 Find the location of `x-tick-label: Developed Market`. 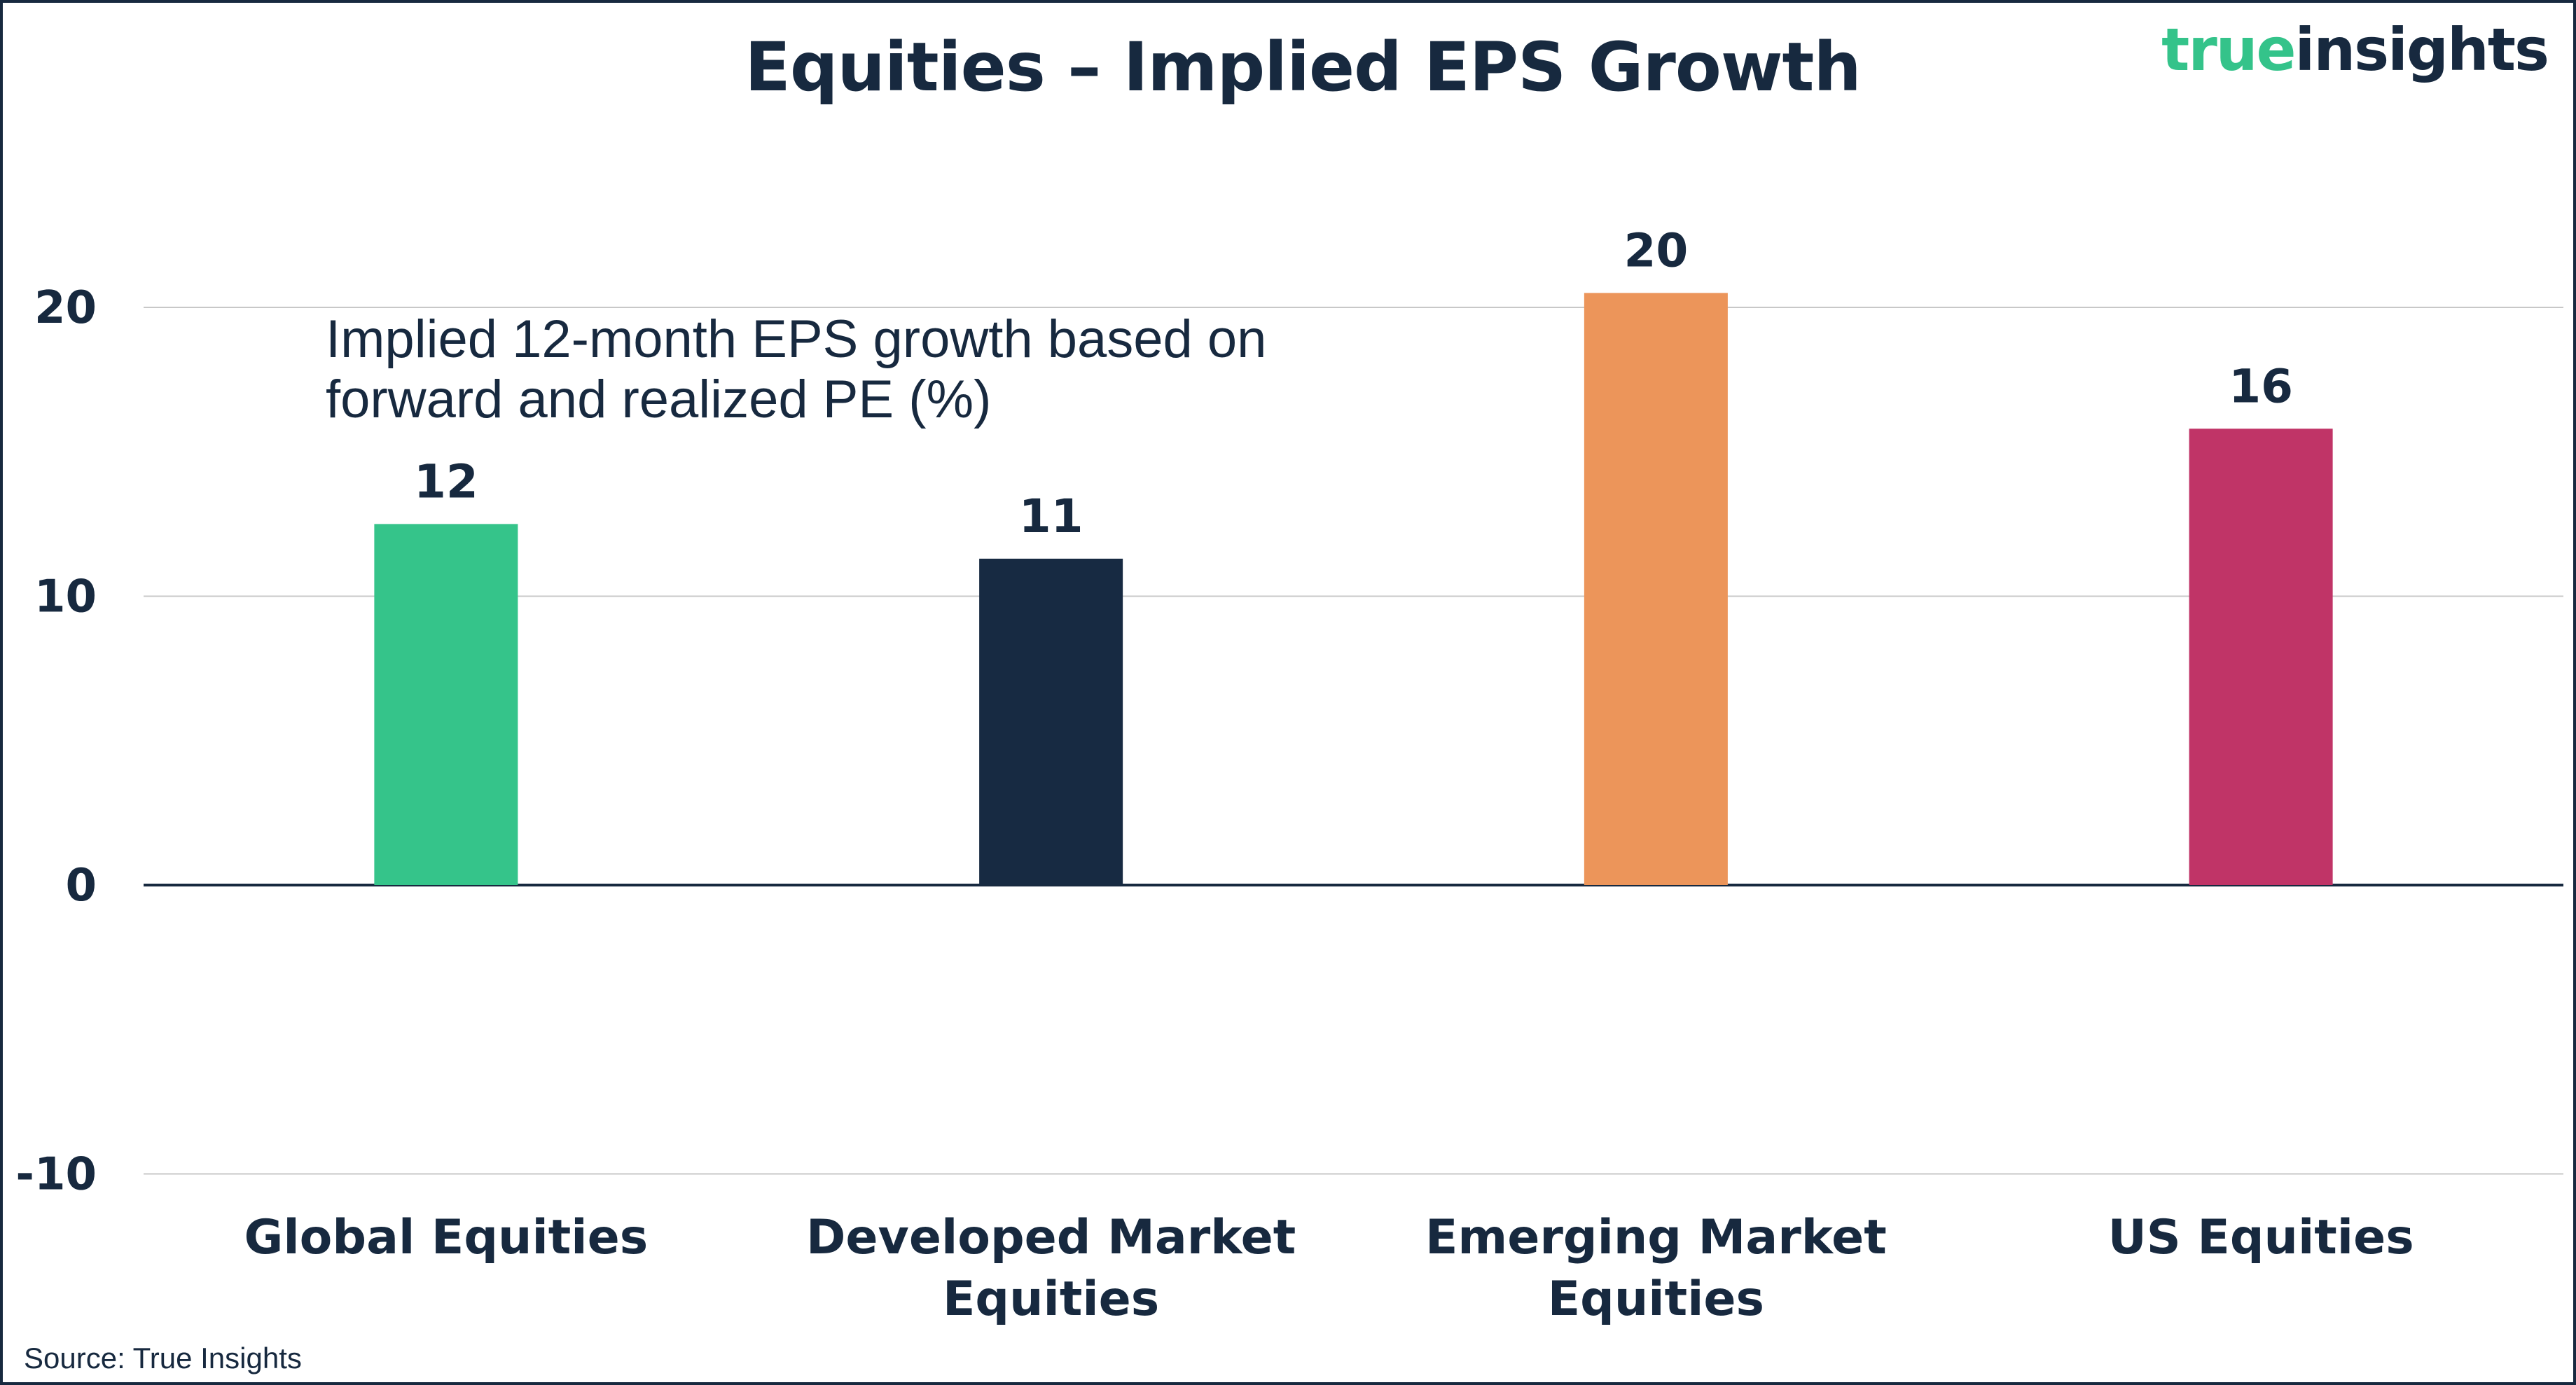

x-tick-label: Developed Market is located at coordinates (1051, 1237).